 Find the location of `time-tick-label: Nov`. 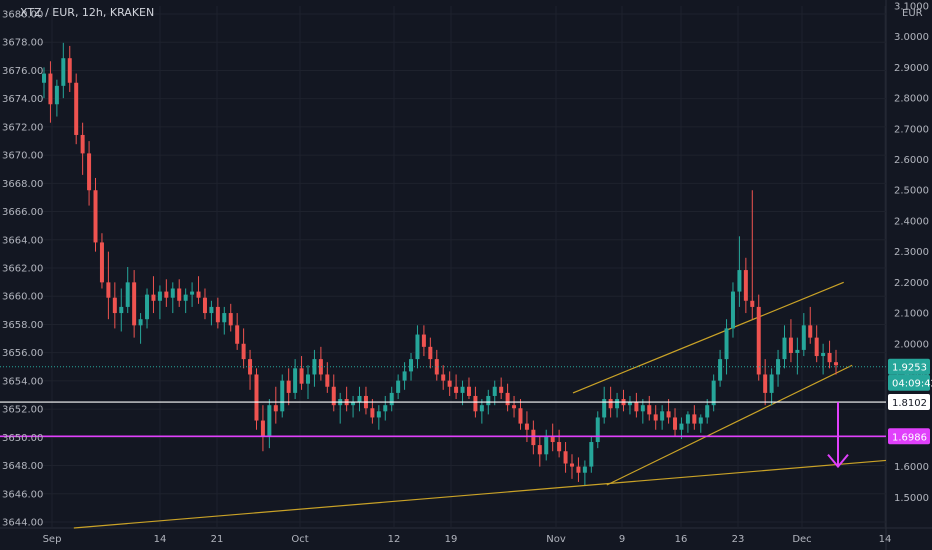

time-tick-label: Nov is located at coordinates (556, 539).